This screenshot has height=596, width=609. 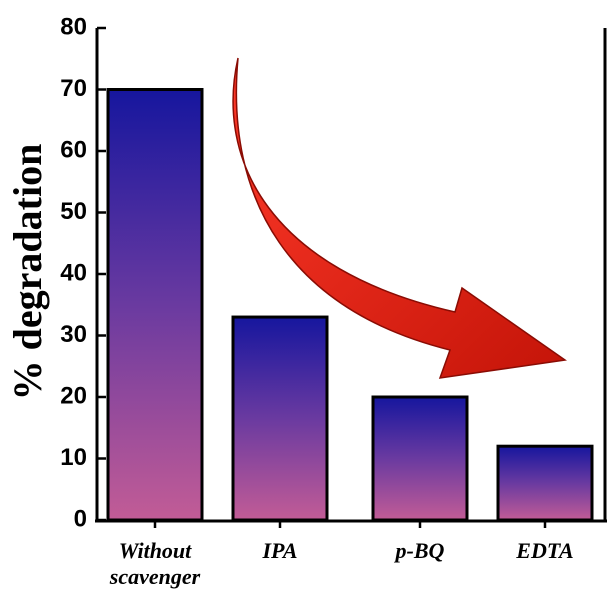 I want to click on y-tick-label: 40, so click(x=73, y=272).